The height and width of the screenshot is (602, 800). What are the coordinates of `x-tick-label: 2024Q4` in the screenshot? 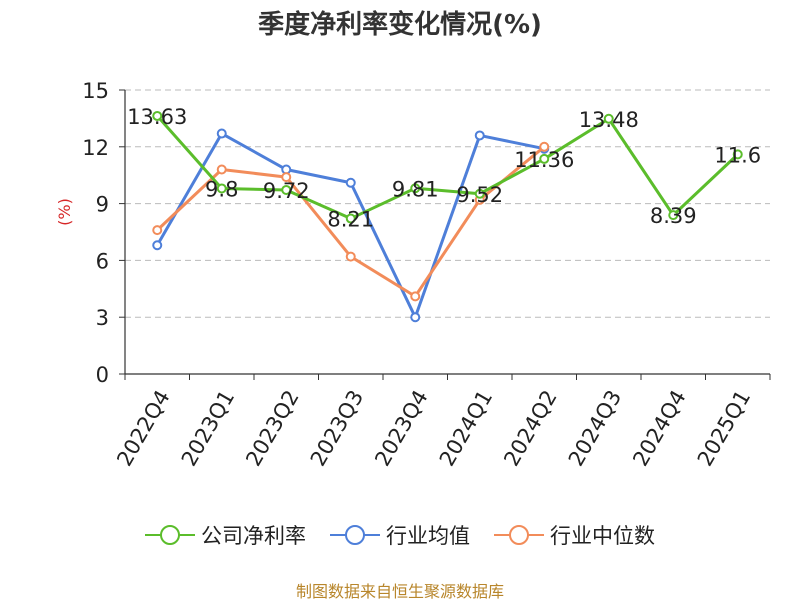 It's located at (659, 428).